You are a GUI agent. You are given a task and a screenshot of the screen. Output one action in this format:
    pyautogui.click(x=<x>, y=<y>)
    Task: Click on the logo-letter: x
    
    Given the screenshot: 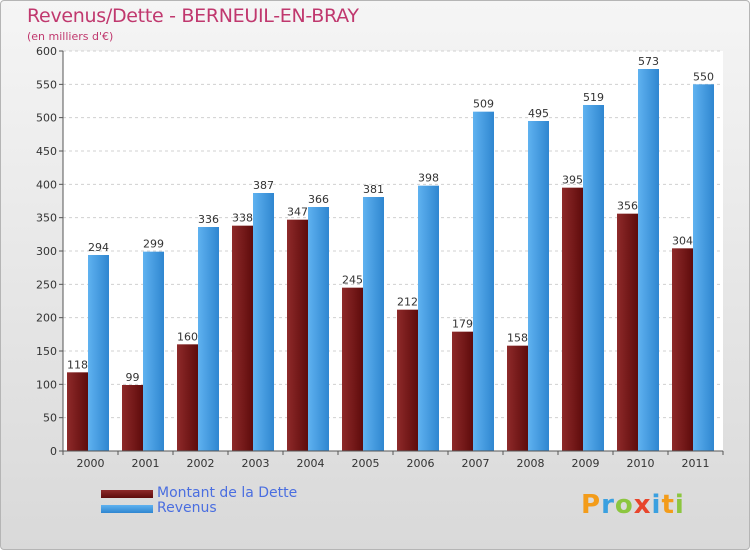 What is the action you would take?
    pyautogui.click(x=642, y=505)
    